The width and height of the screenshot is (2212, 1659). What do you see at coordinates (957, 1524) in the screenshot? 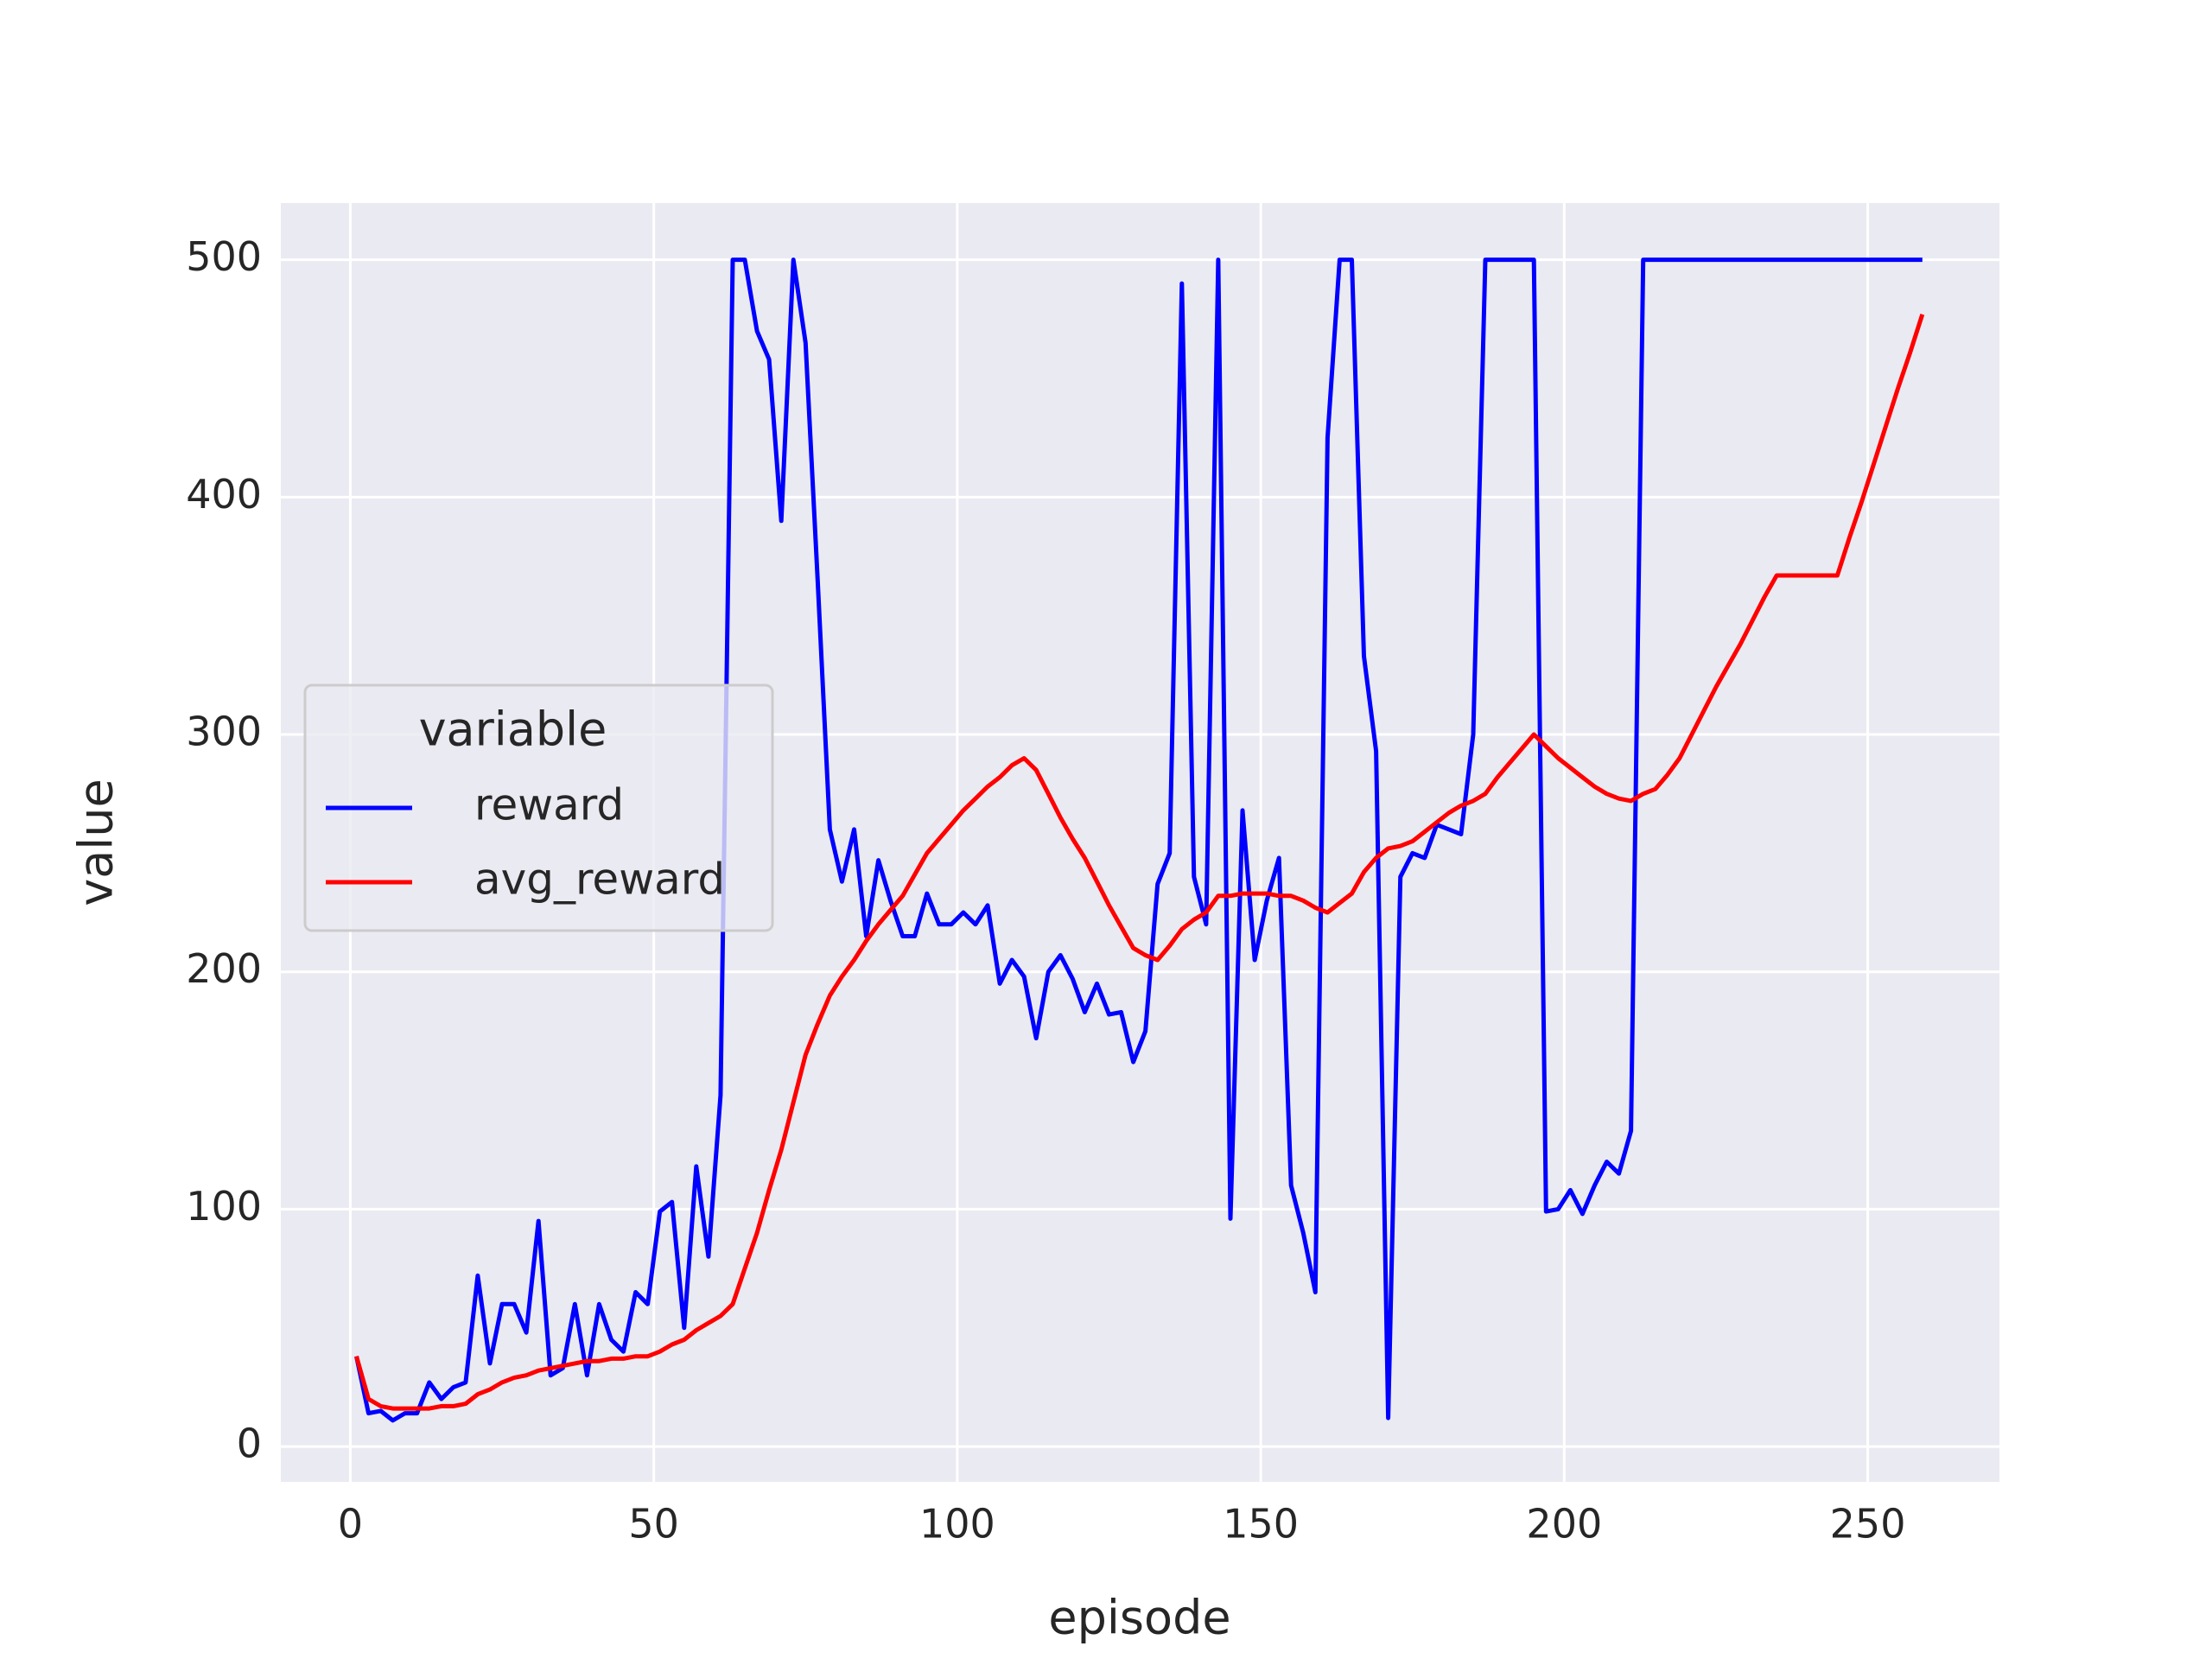
I see `x-tick-label: 100` at bounding box center [957, 1524].